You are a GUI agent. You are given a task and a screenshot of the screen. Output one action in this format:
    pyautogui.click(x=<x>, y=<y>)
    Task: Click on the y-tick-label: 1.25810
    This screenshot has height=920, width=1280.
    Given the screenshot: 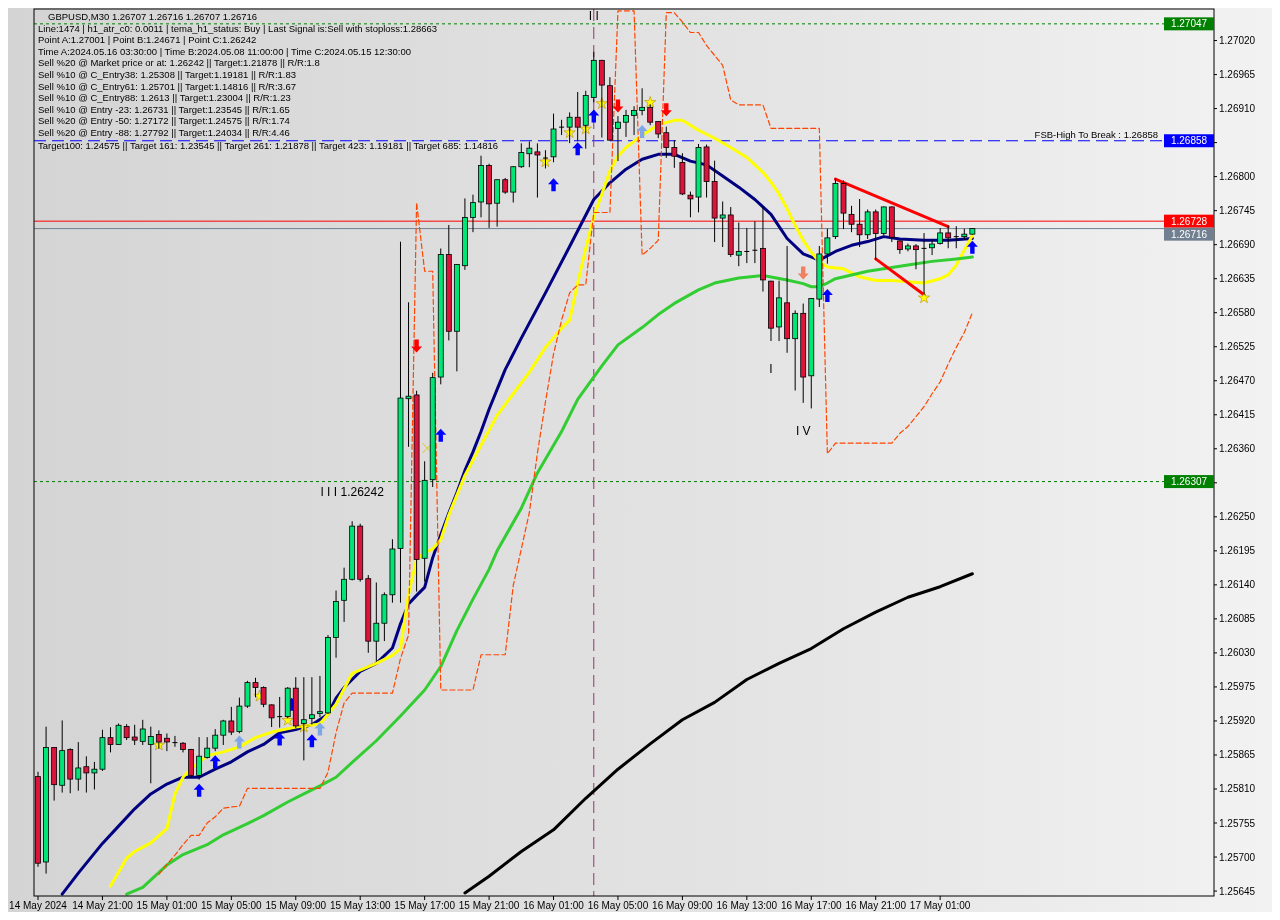 What is the action you would take?
    pyautogui.click(x=1237, y=789)
    